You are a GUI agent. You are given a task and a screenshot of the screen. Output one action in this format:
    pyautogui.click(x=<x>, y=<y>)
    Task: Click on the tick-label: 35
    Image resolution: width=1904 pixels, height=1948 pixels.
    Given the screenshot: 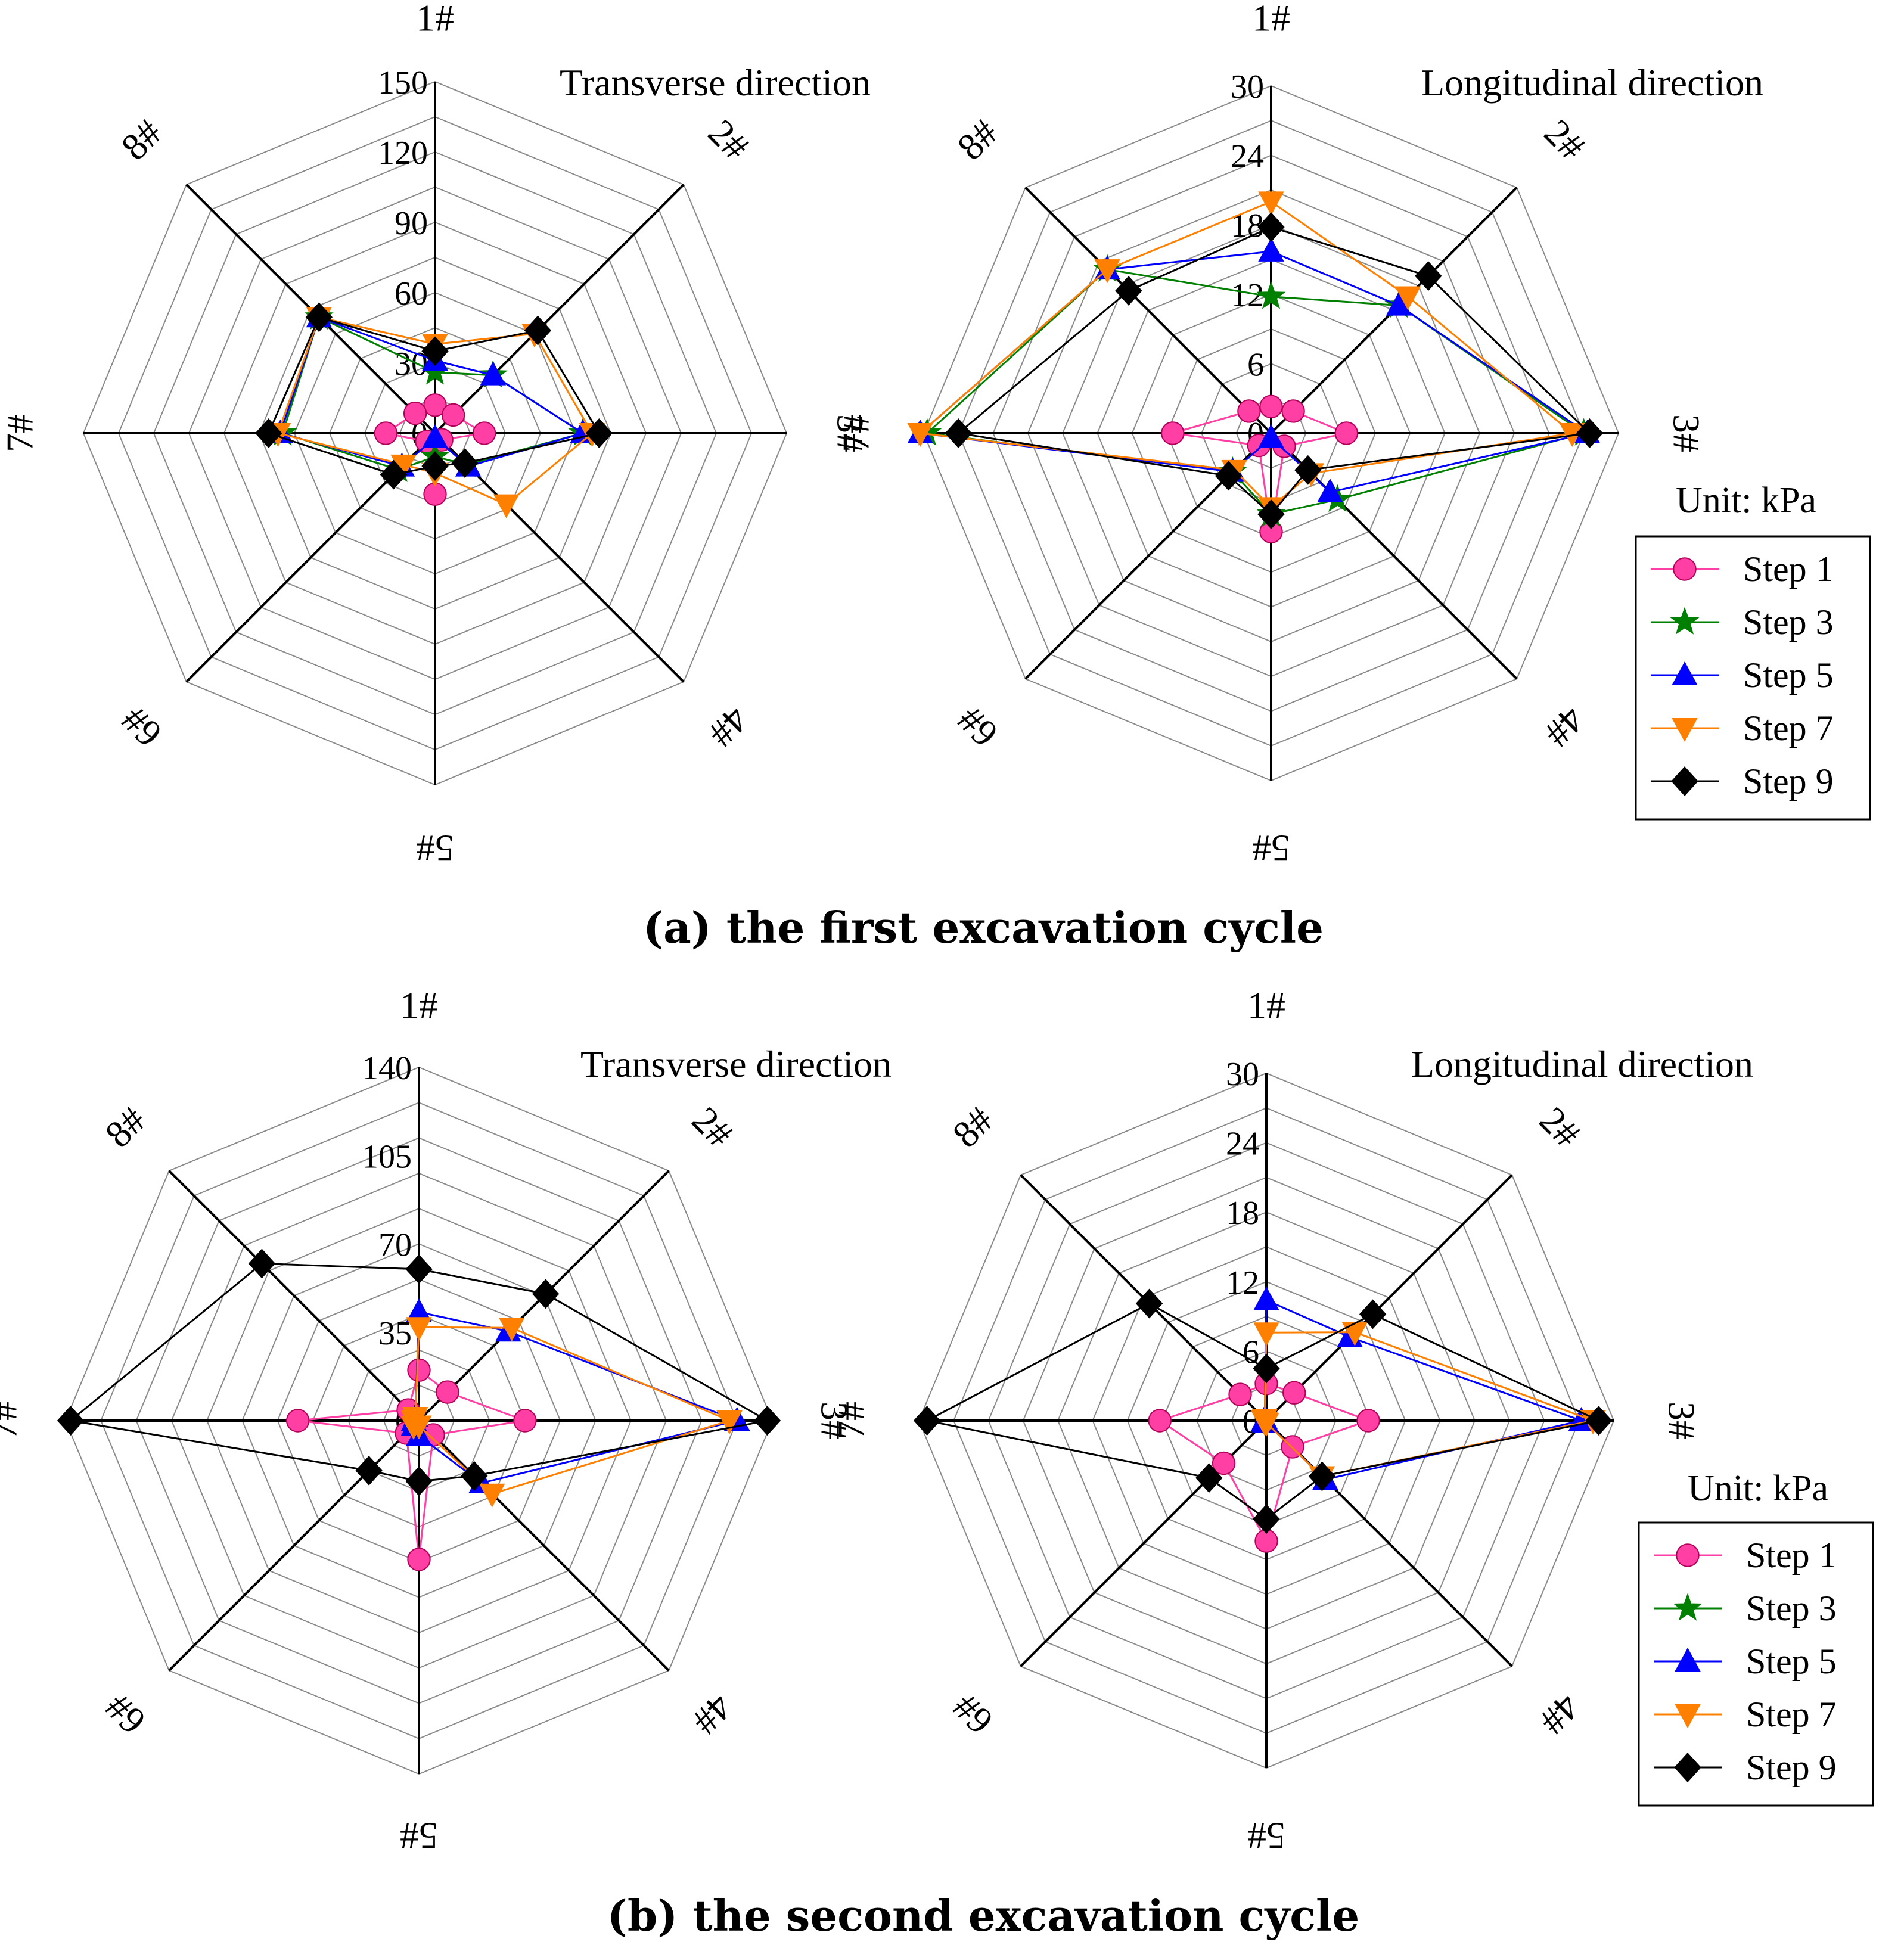 What is the action you would take?
    pyautogui.click(x=395, y=1333)
    